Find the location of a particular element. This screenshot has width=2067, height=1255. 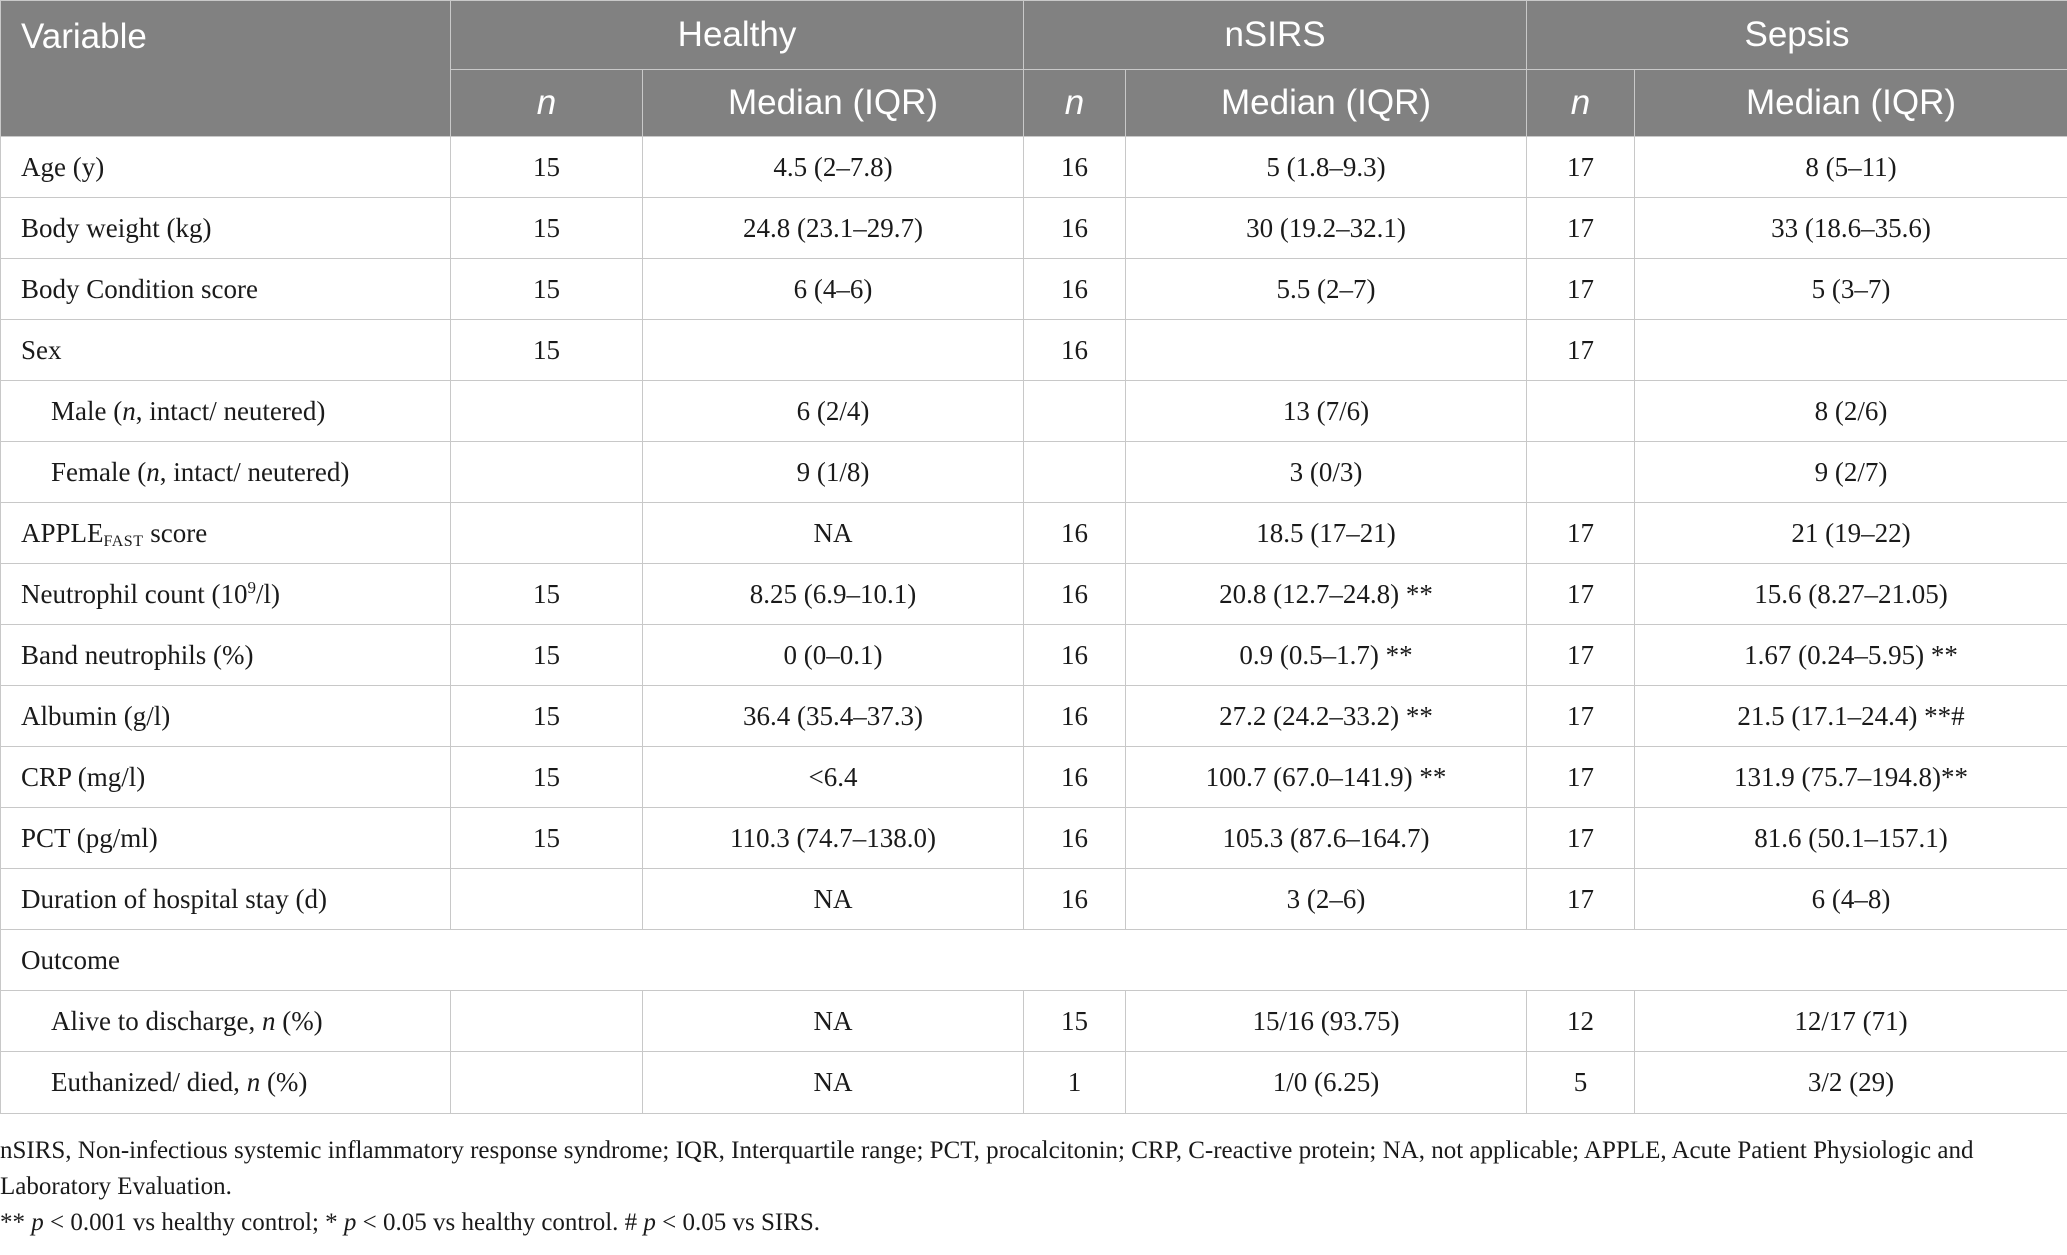

cell-sepsis-median is located at coordinates (1850, 350).